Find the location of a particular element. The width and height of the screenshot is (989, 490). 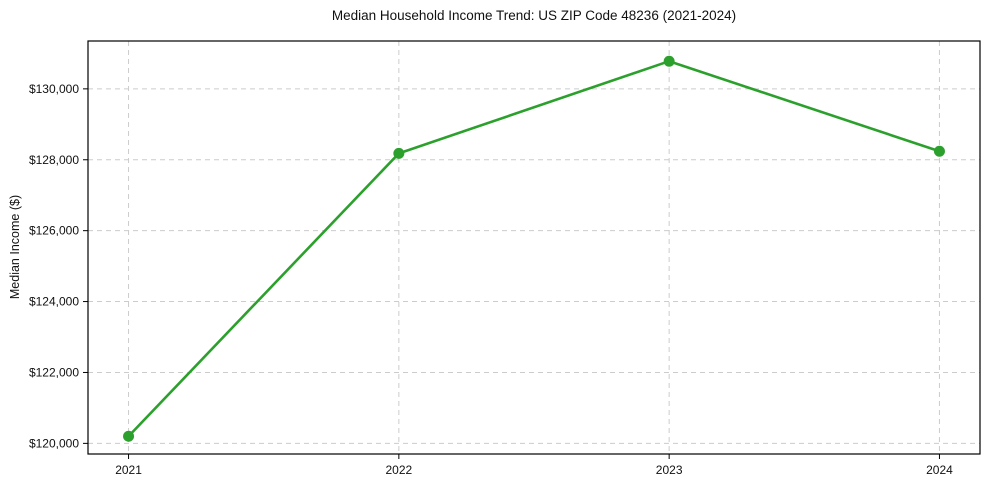

y-tick-label: $126,000 is located at coordinates (54, 231).